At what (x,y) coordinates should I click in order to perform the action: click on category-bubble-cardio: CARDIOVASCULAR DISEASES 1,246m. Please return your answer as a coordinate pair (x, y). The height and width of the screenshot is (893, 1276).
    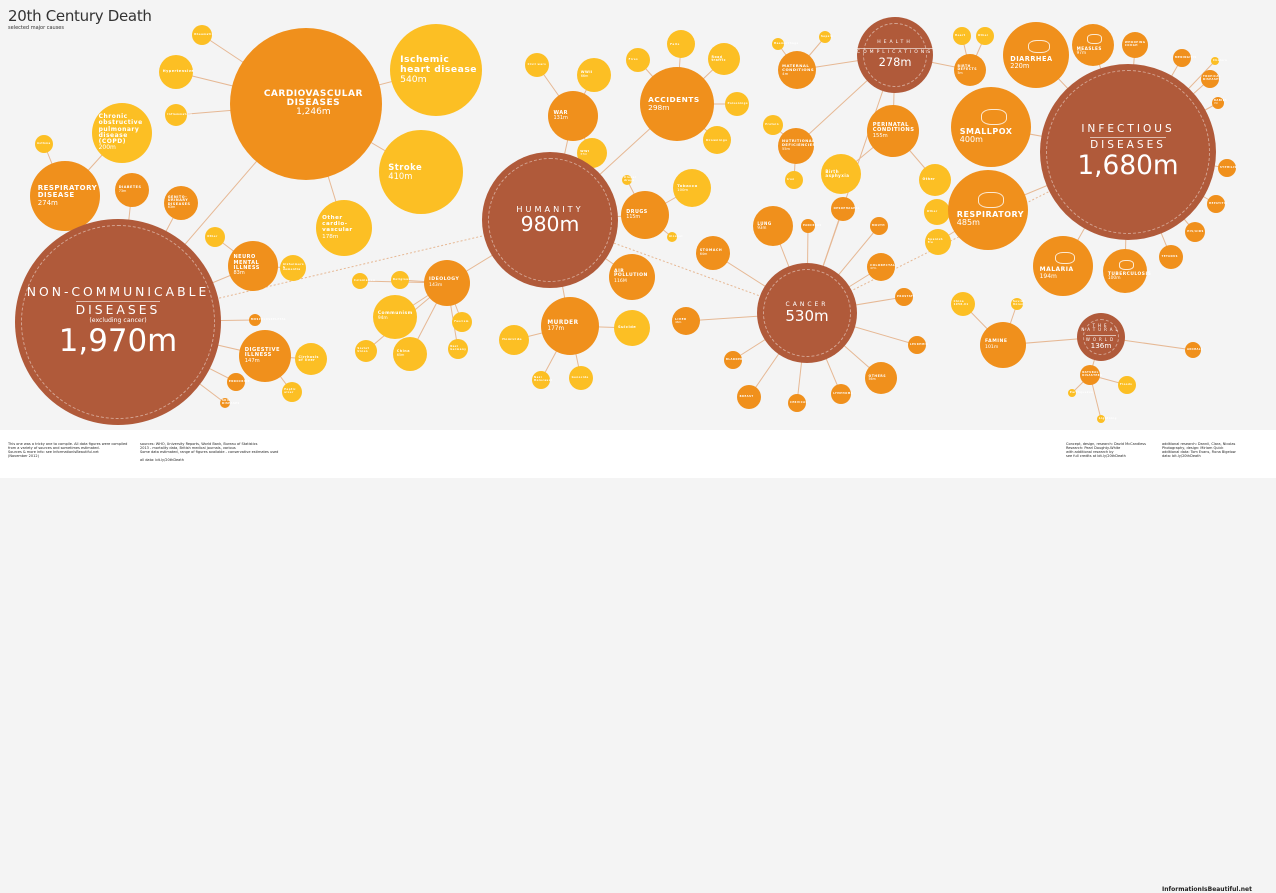
    Looking at the image, I should click on (306, 104).